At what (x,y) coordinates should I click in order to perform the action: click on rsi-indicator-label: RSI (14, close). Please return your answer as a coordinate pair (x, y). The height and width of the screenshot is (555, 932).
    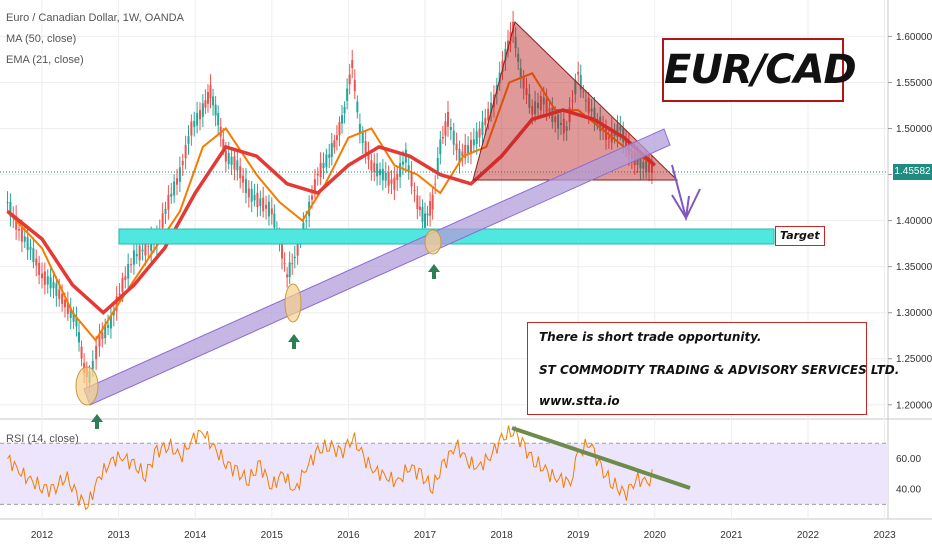
    Looking at the image, I should click on (42, 439).